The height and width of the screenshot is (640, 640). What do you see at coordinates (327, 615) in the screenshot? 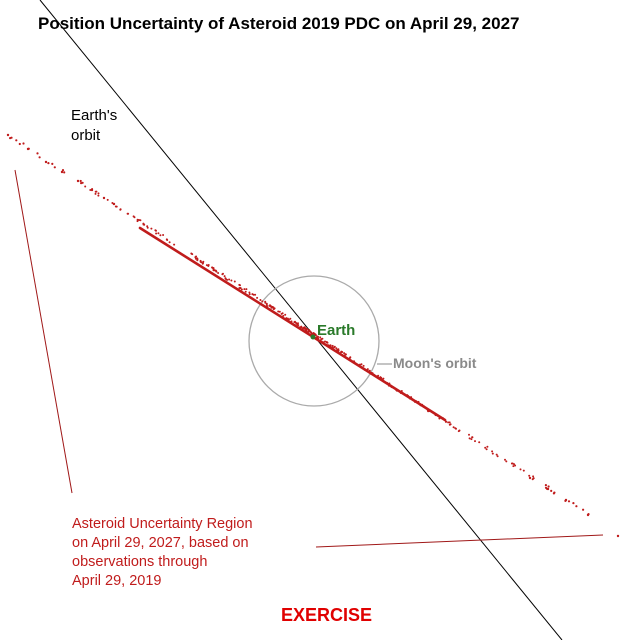
I see `exercise-label: EXERCISE` at bounding box center [327, 615].